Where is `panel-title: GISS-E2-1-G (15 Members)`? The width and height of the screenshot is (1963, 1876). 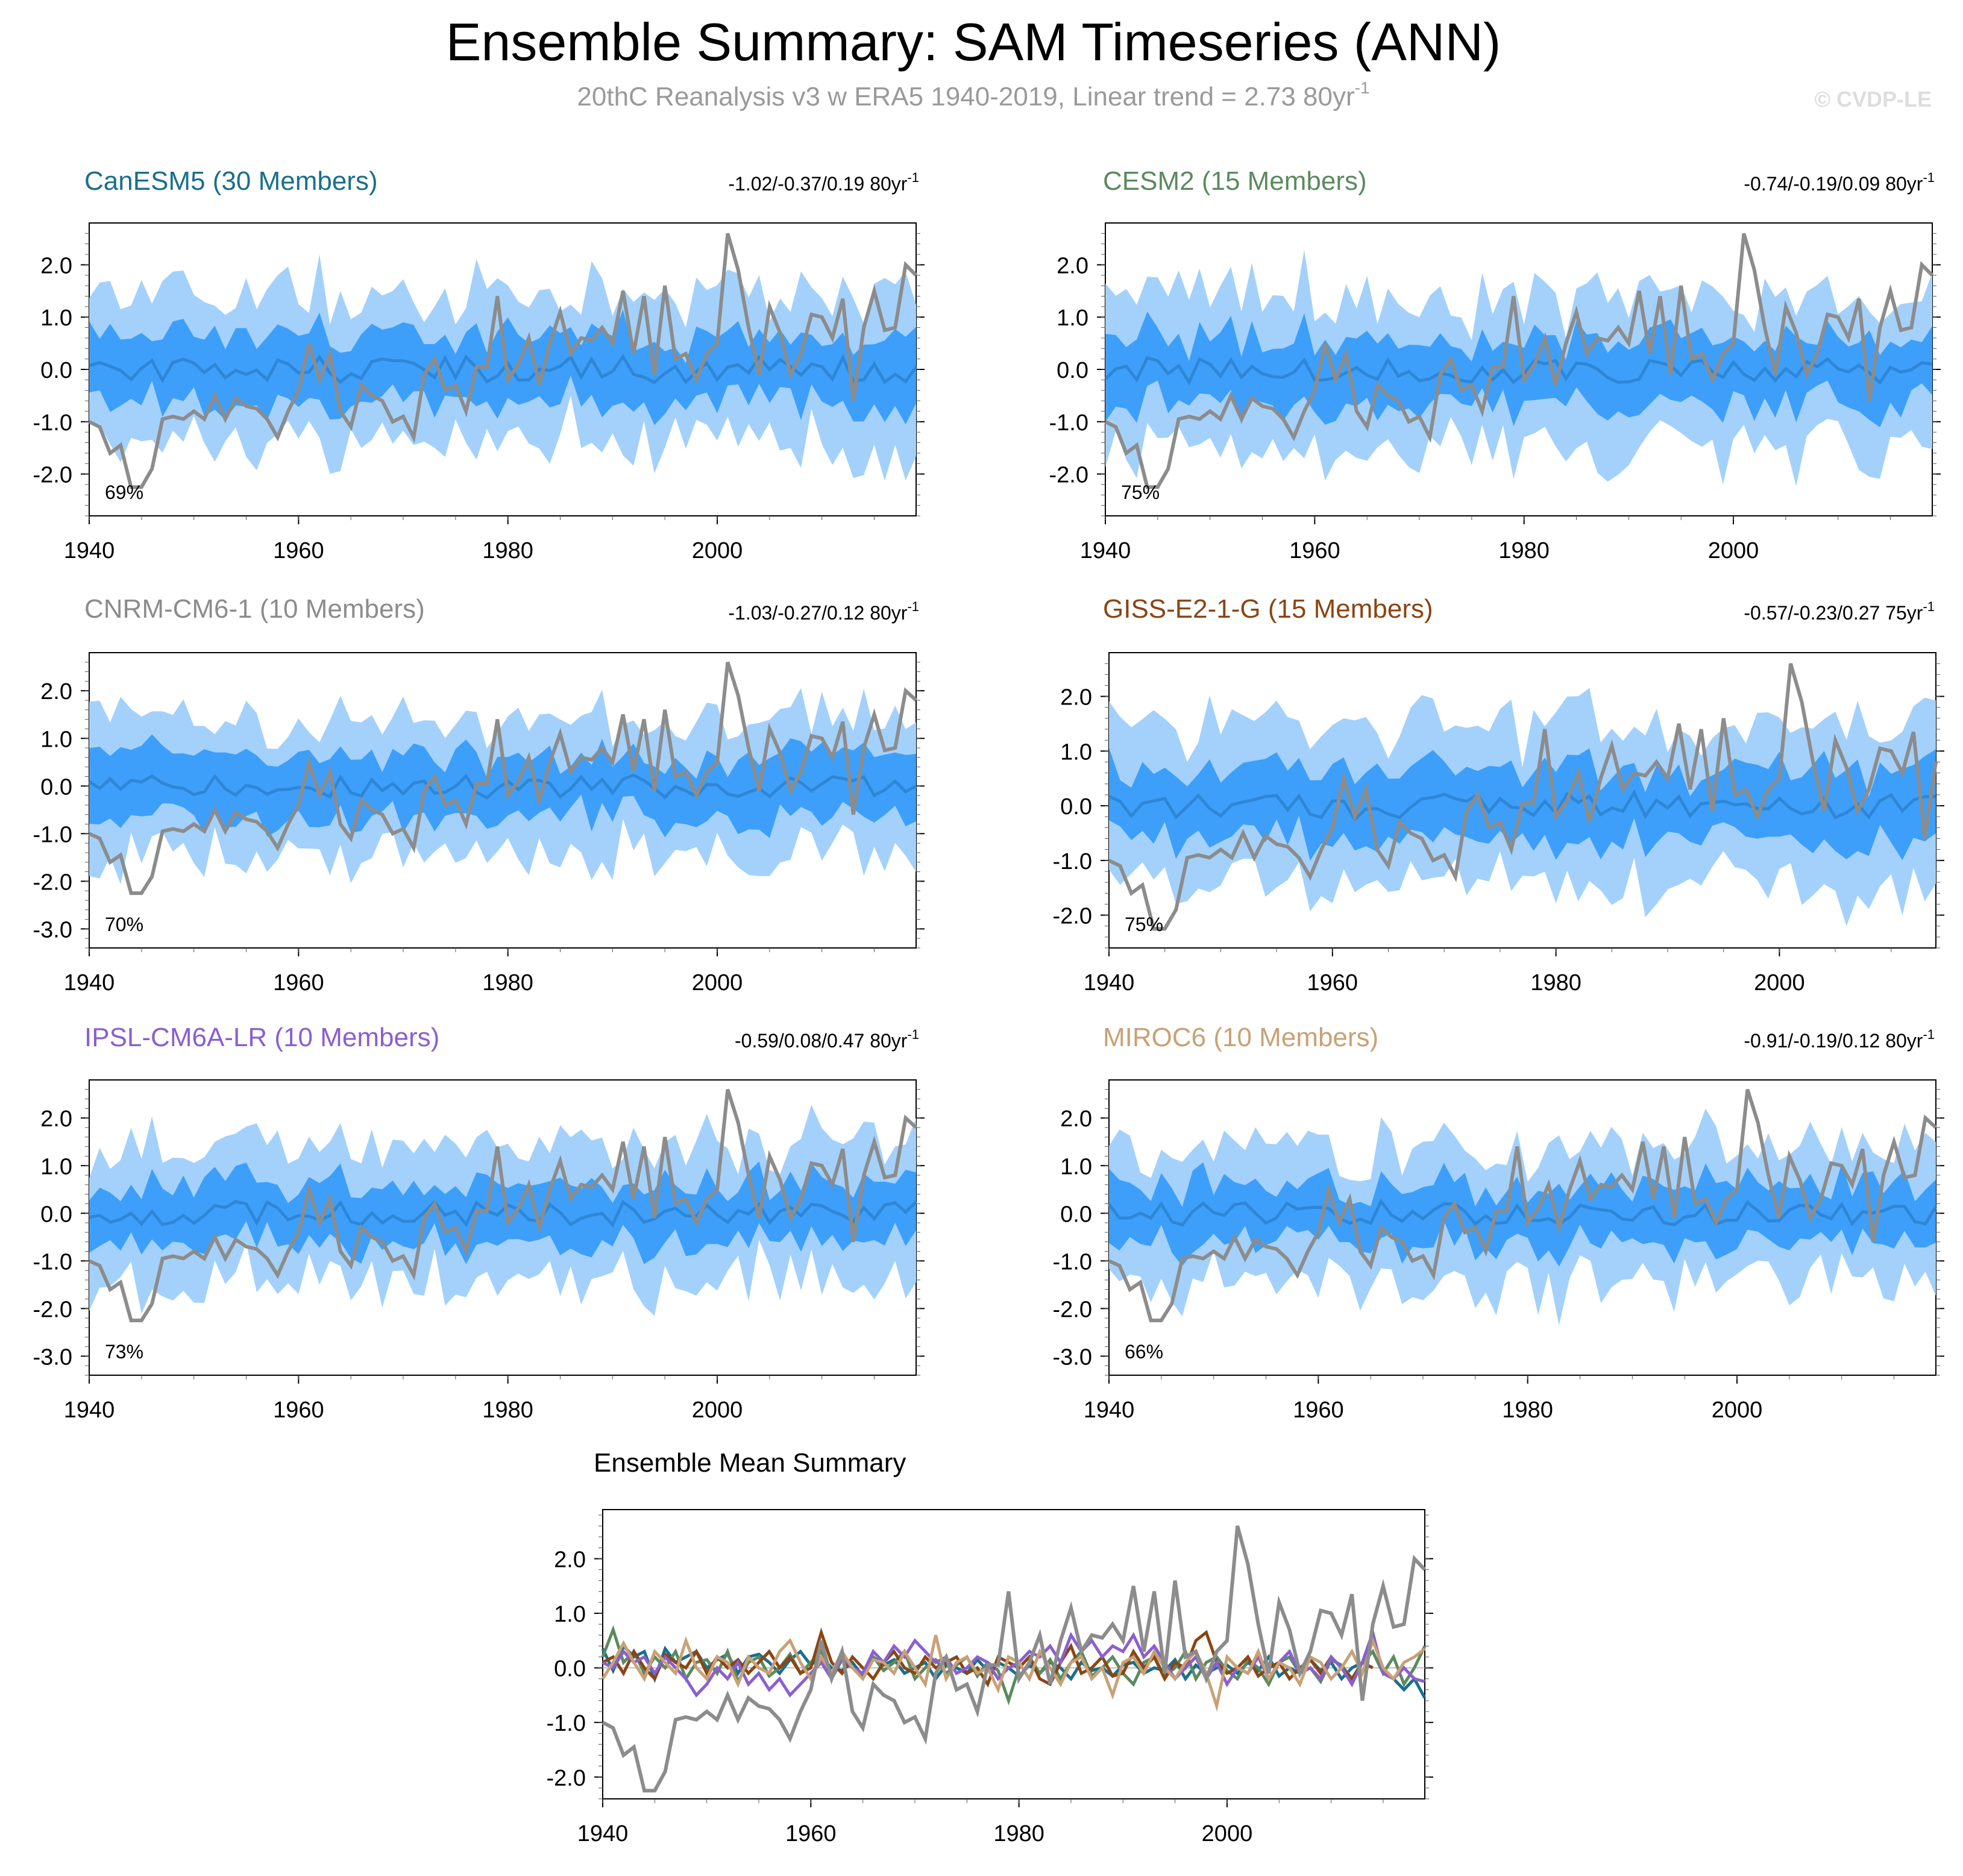
panel-title: GISS-E2-1-G (15 Members) is located at coordinates (1268, 609).